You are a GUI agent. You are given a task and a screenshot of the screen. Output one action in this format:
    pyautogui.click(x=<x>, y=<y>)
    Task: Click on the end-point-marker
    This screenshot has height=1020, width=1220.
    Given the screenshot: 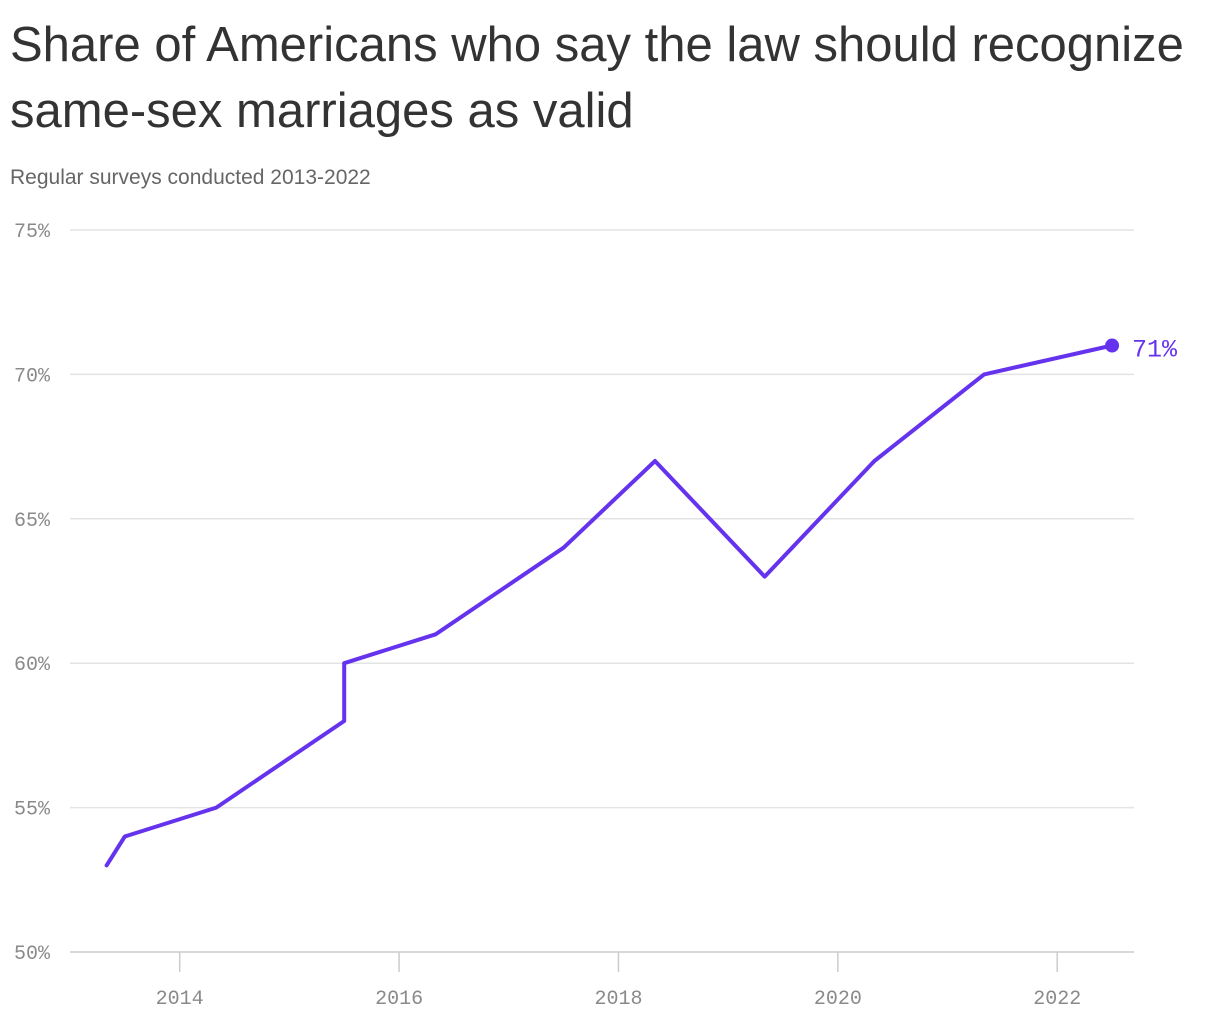 What is the action you would take?
    pyautogui.click(x=1112, y=345)
    